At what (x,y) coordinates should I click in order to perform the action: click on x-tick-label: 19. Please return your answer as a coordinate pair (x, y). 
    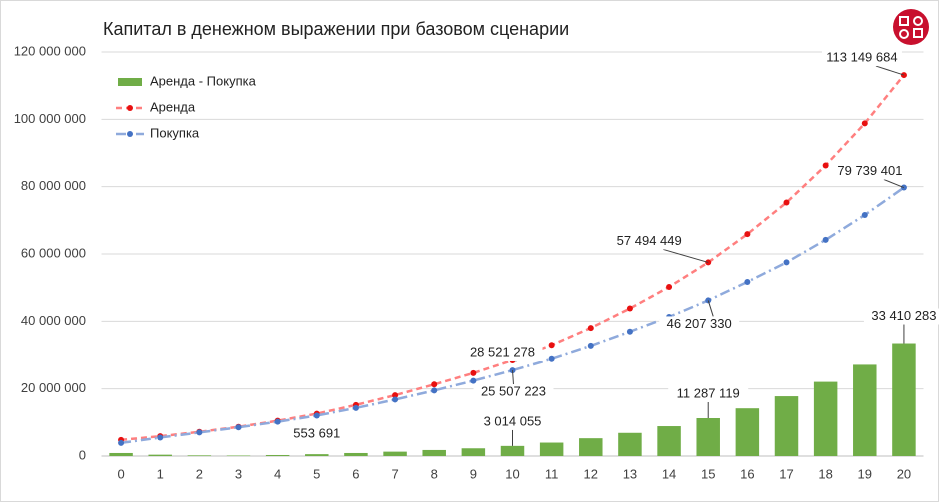
    Looking at the image, I should click on (865, 473).